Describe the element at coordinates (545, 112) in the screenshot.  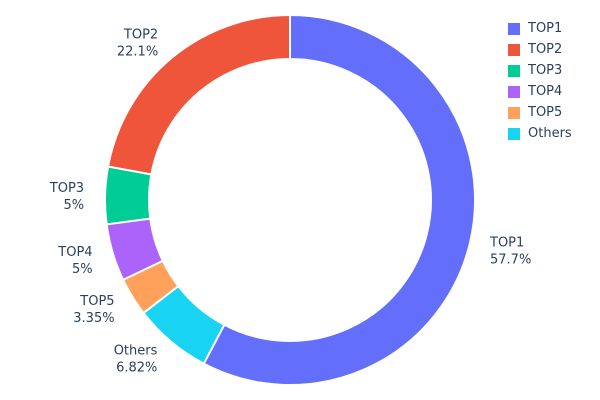
I see `legend-label: TOP5` at that location.